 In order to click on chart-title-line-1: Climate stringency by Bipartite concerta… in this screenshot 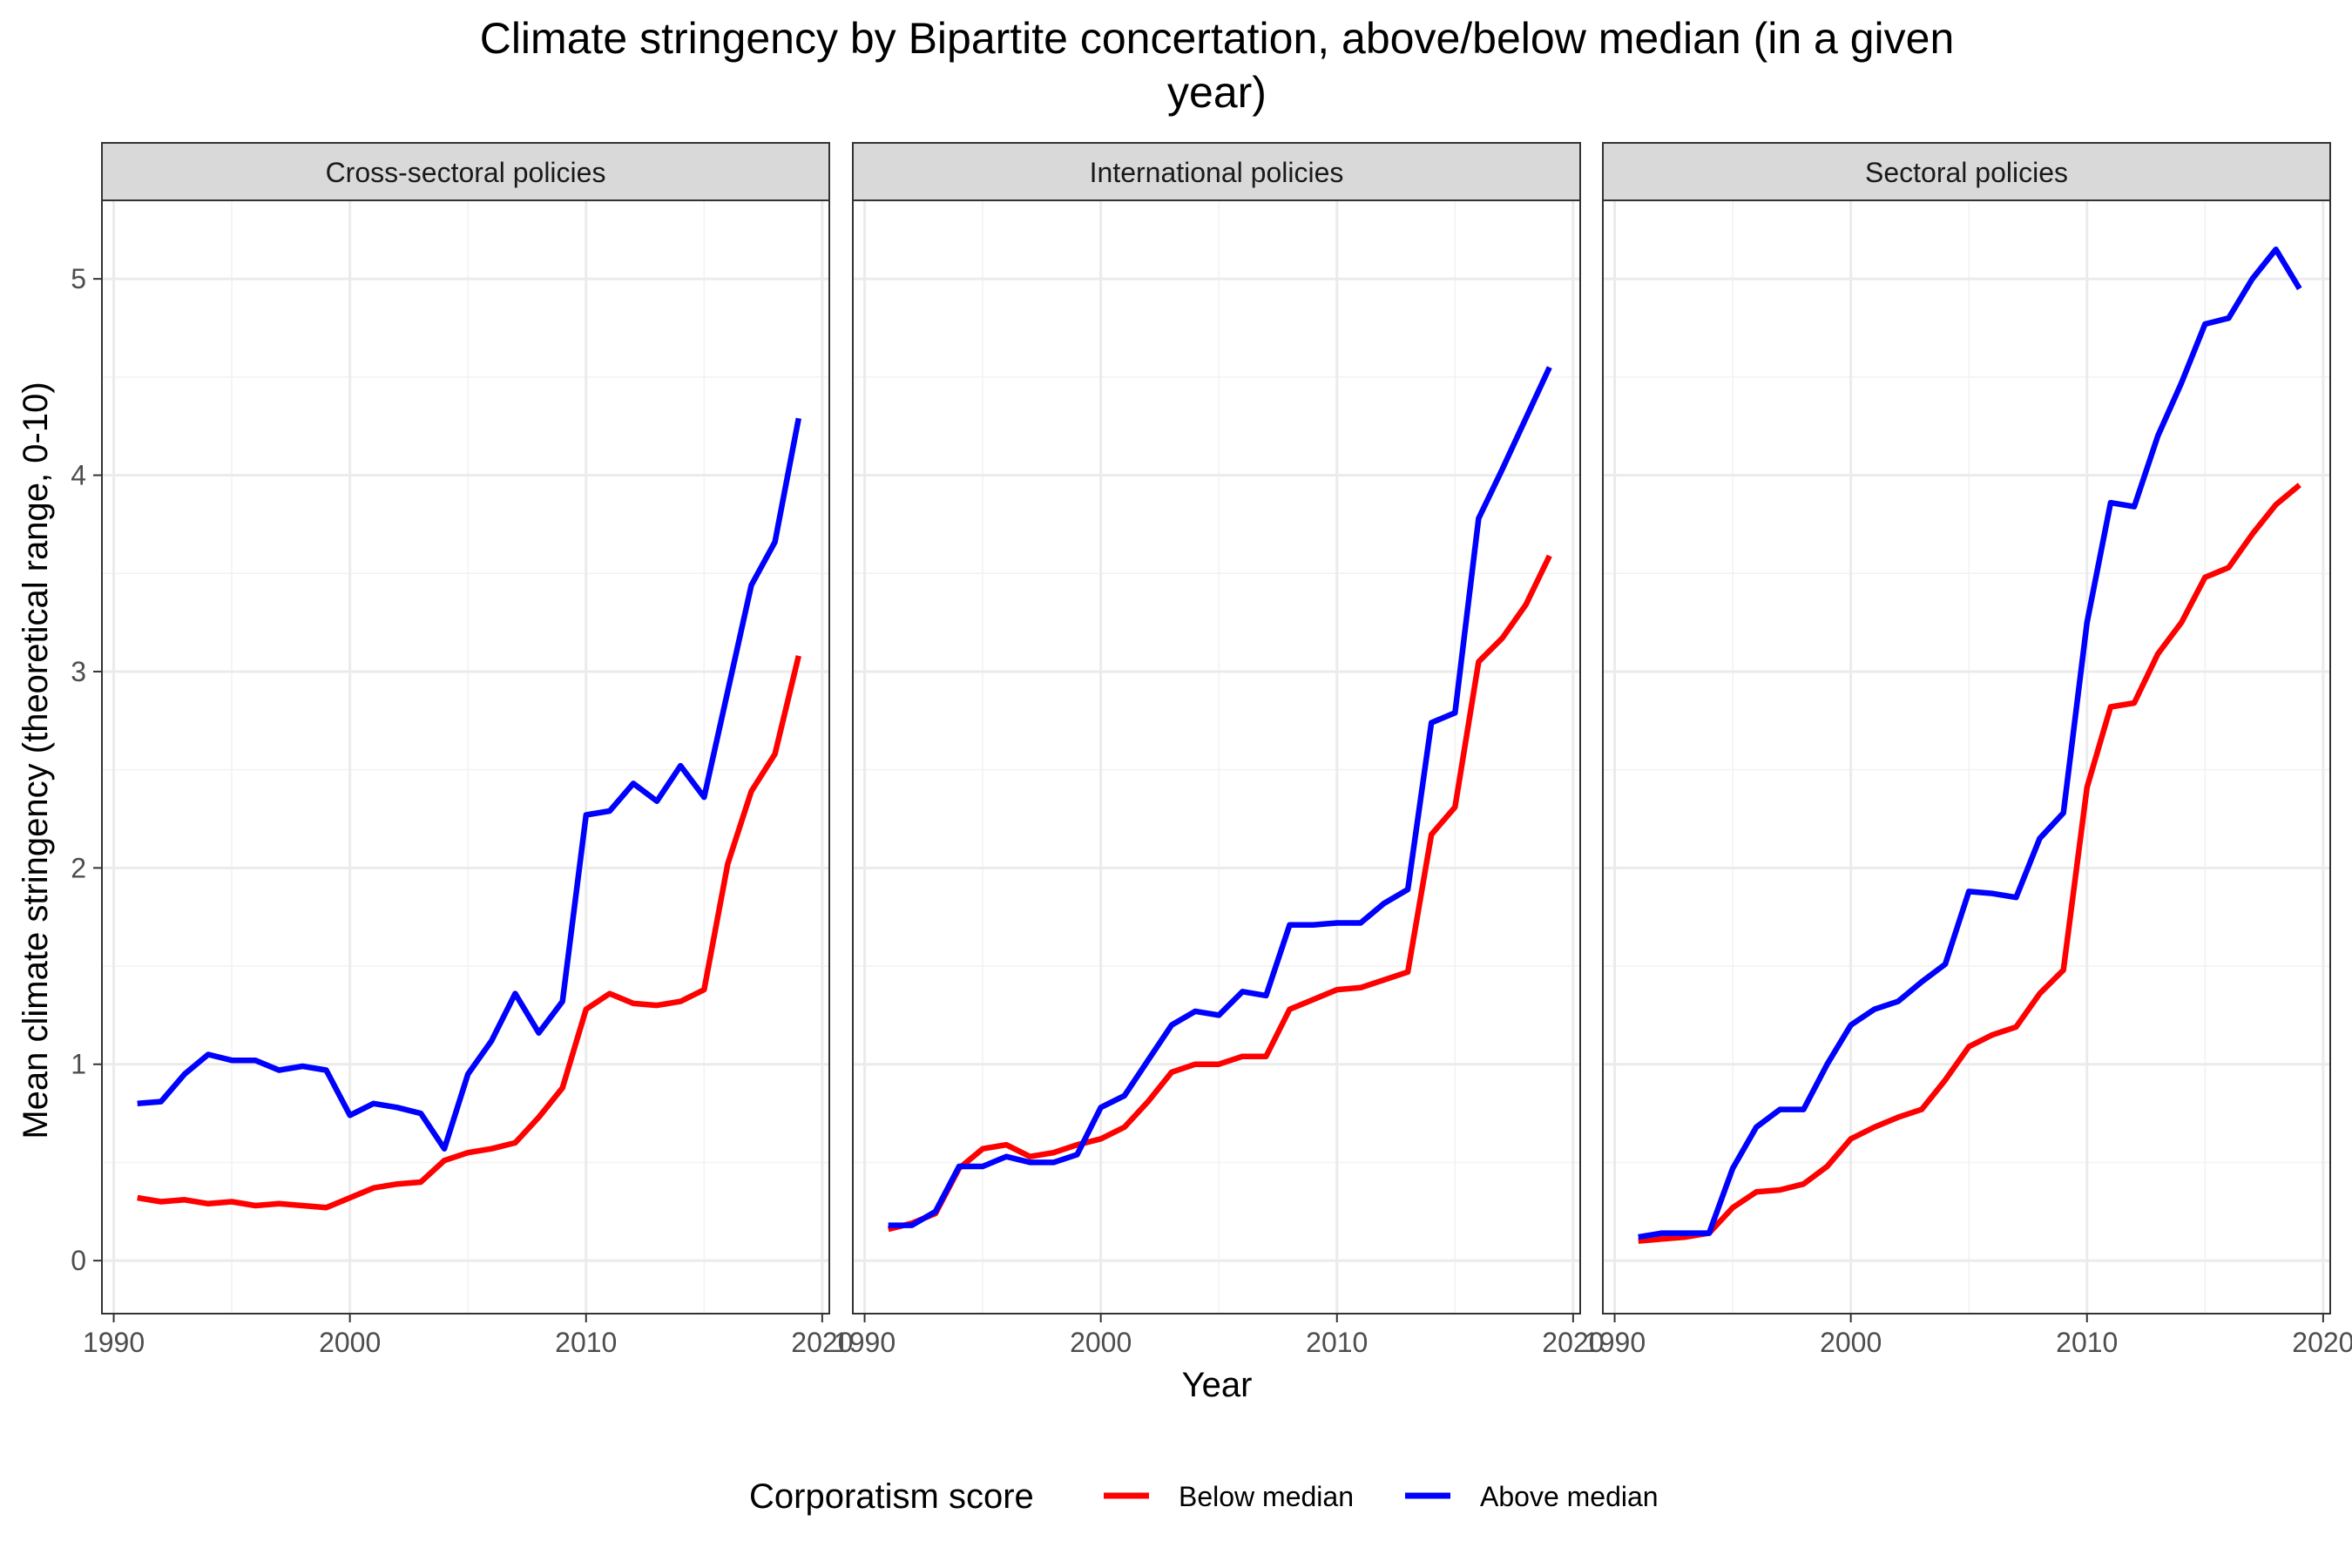, I will do `click(1217, 38)`.